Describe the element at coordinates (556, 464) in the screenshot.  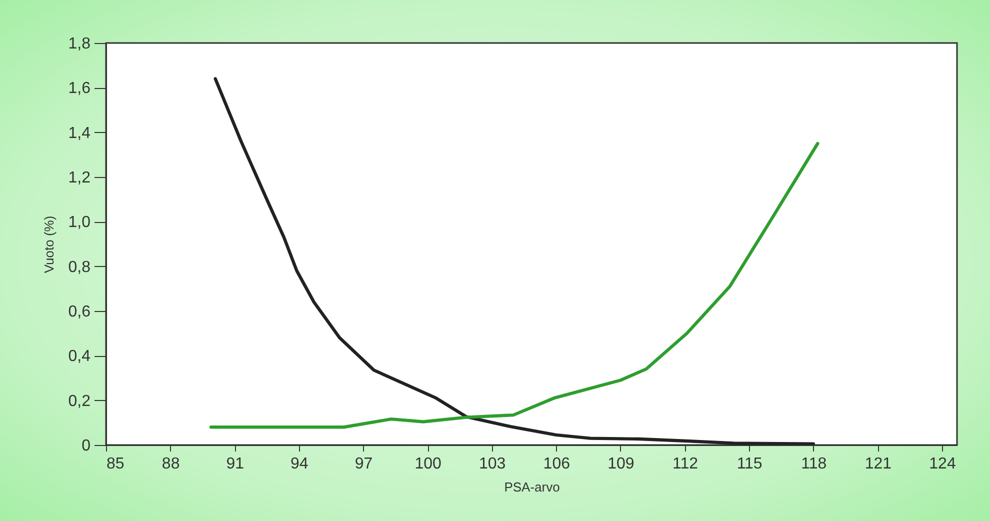
I see `x-tick-label: 106` at that location.